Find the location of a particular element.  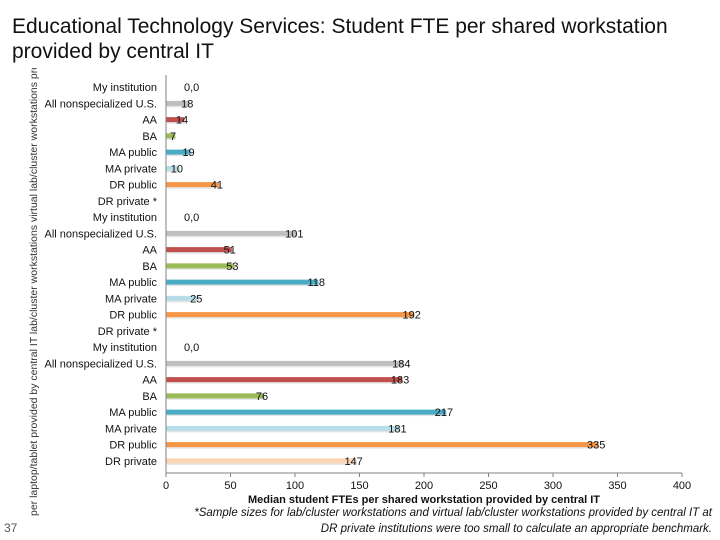

x-tick-label: 0 is located at coordinates (166, 486).